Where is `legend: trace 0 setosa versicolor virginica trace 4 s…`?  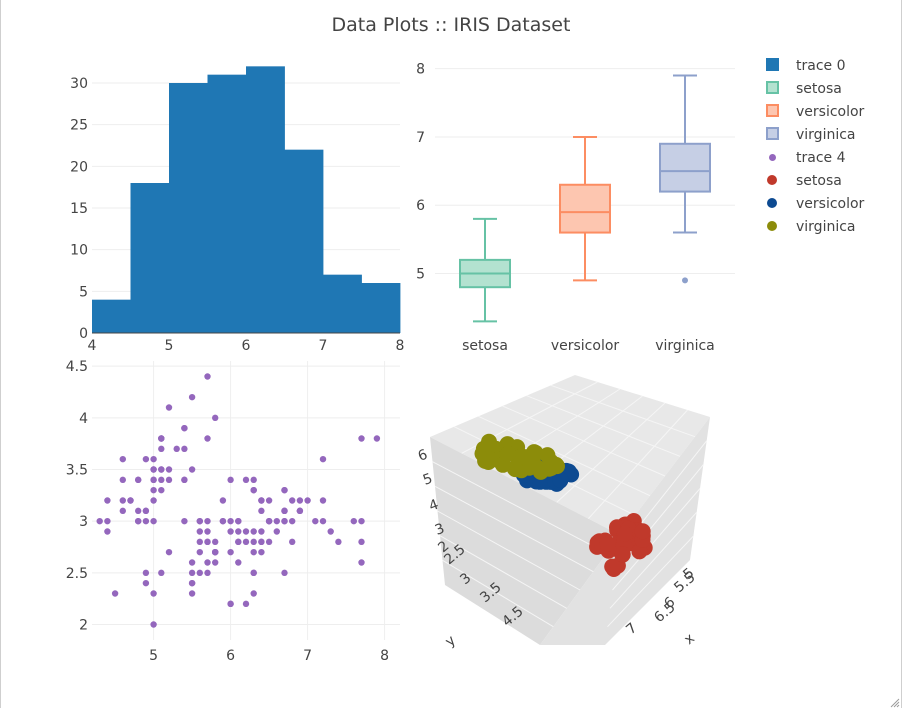
legend: trace 0 setosa versicolor virginica trace 4 s… is located at coordinates (812, 146).